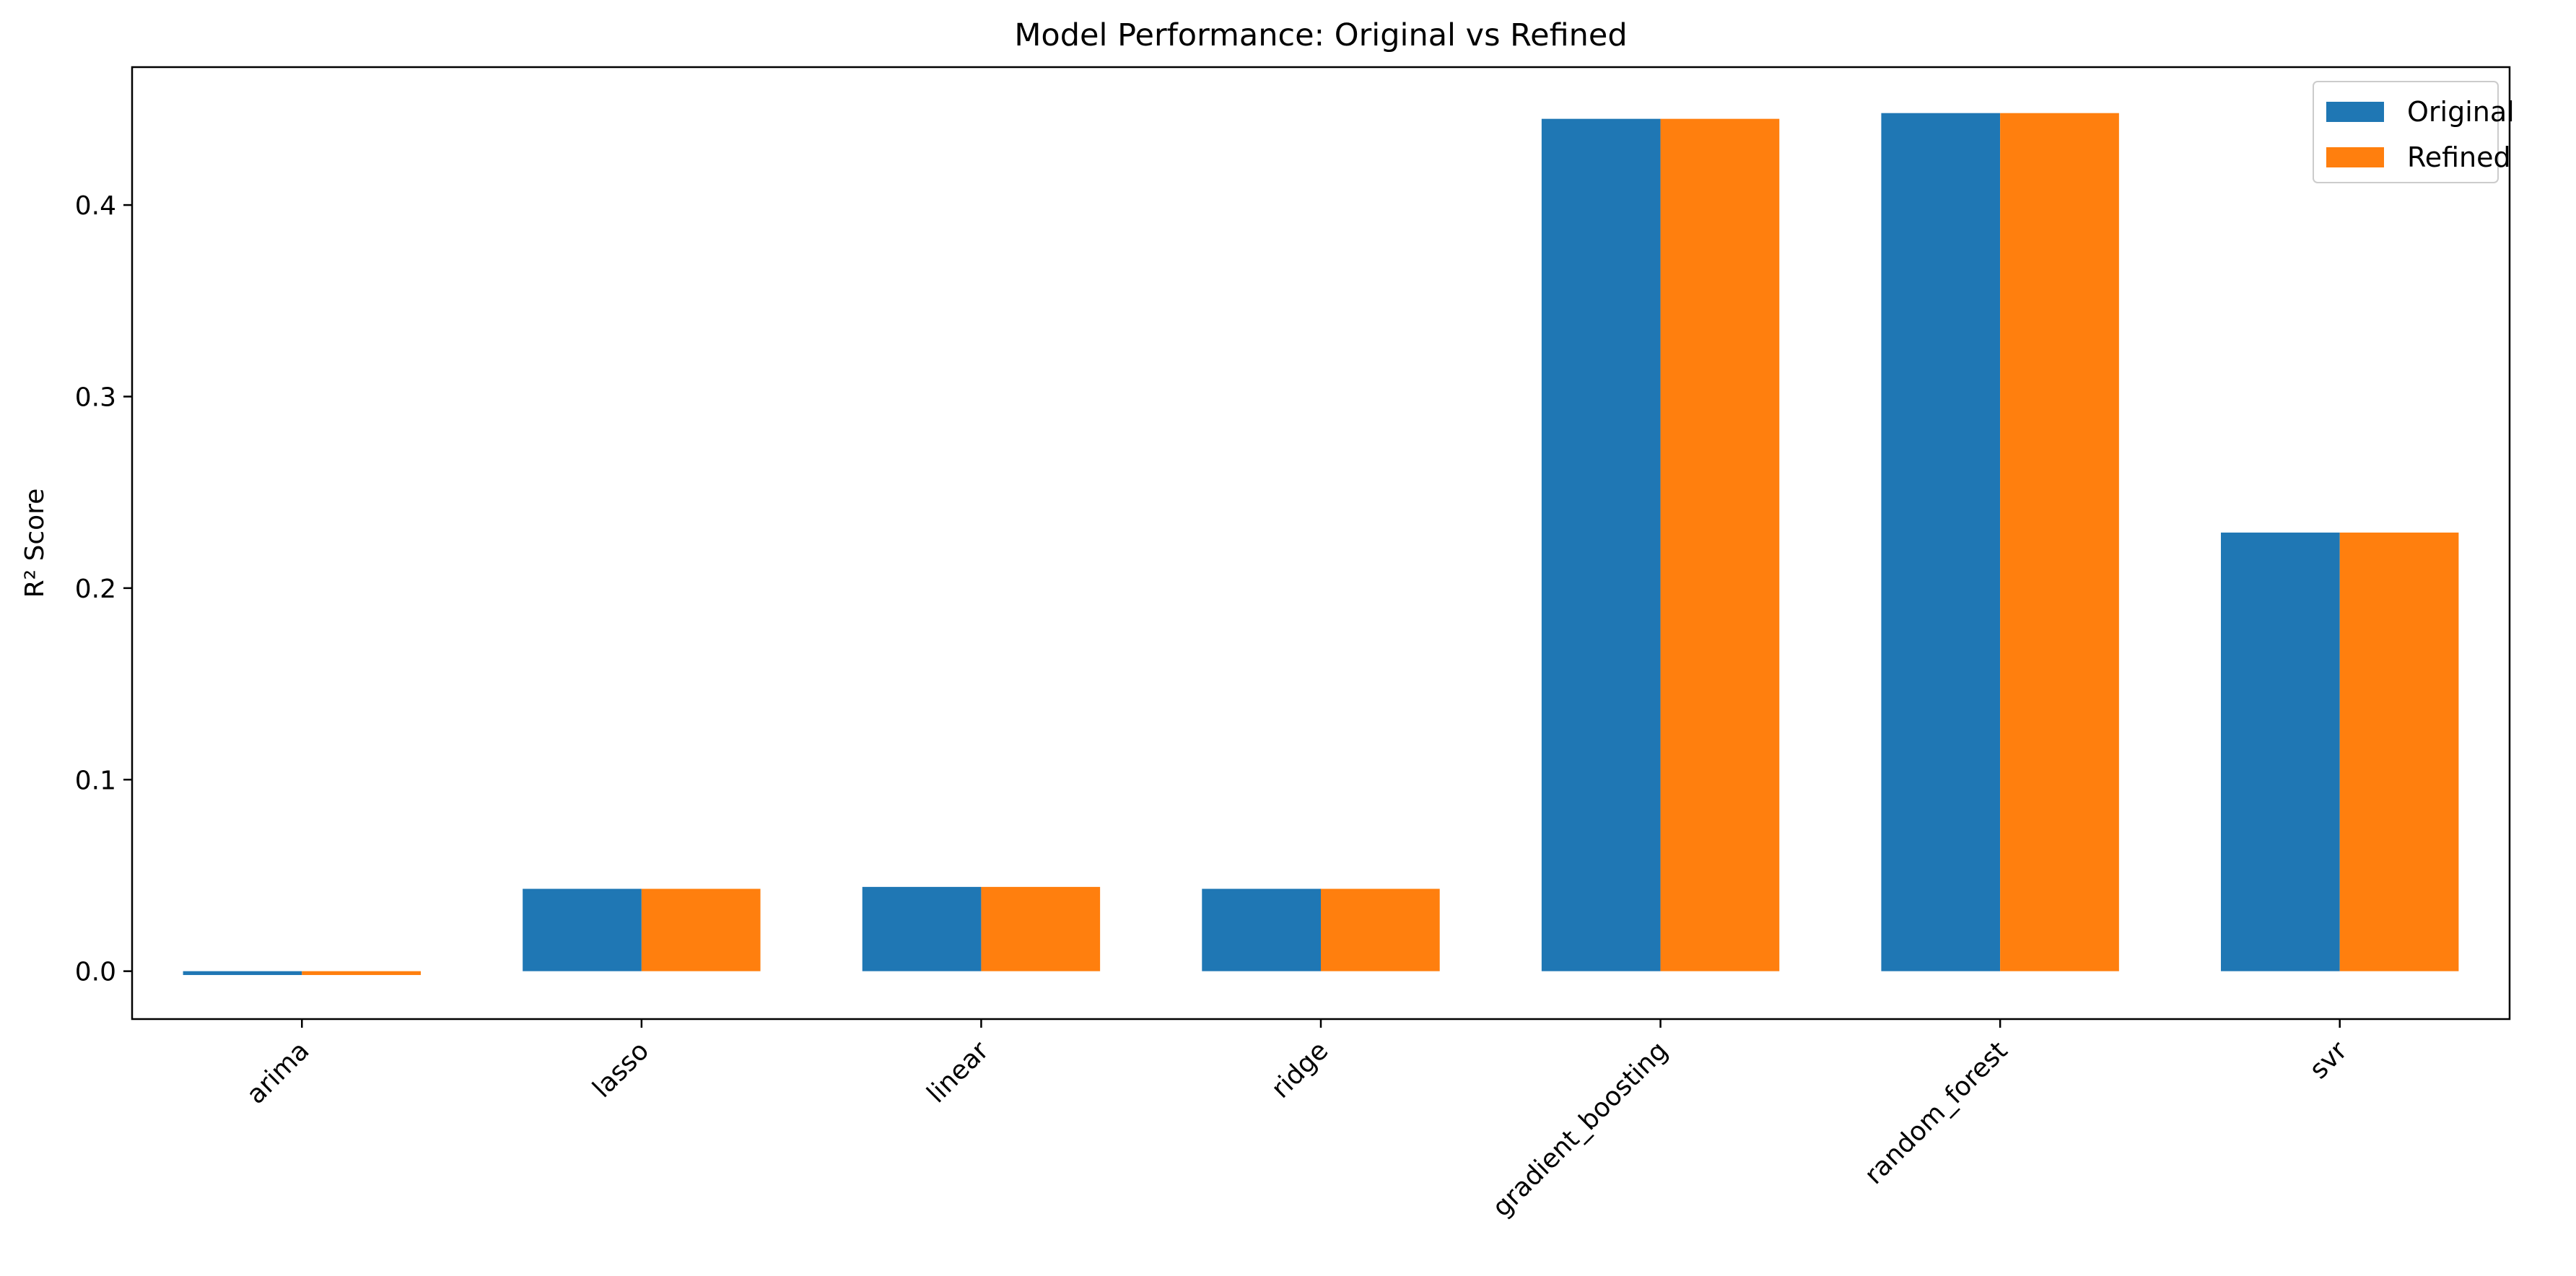 The image size is (2576, 1276). Describe the element at coordinates (95, 397) in the screenshot. I see `y-tick-label: 0.3` at that location.